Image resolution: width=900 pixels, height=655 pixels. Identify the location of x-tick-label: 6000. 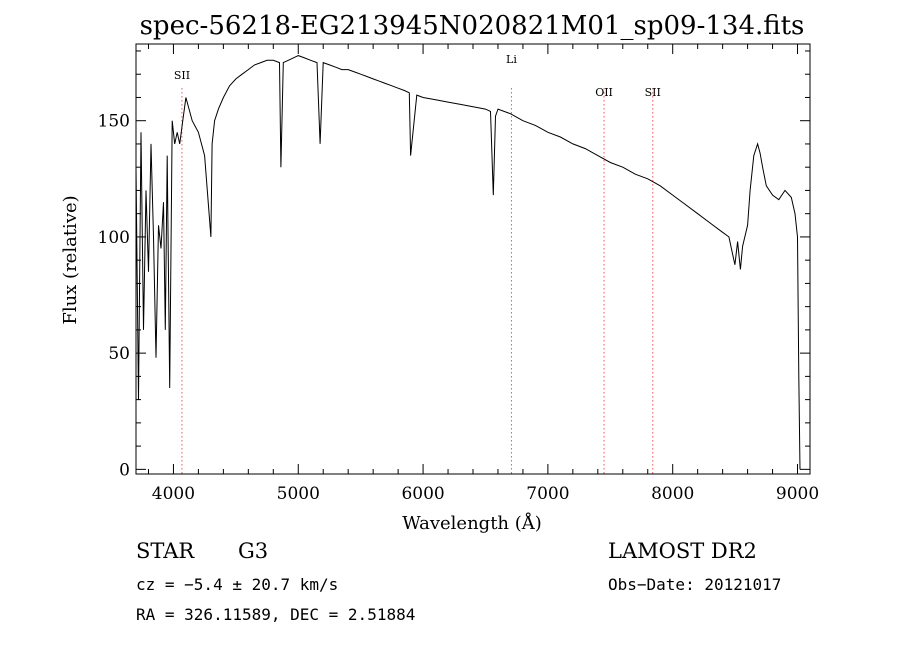
(422, 494).